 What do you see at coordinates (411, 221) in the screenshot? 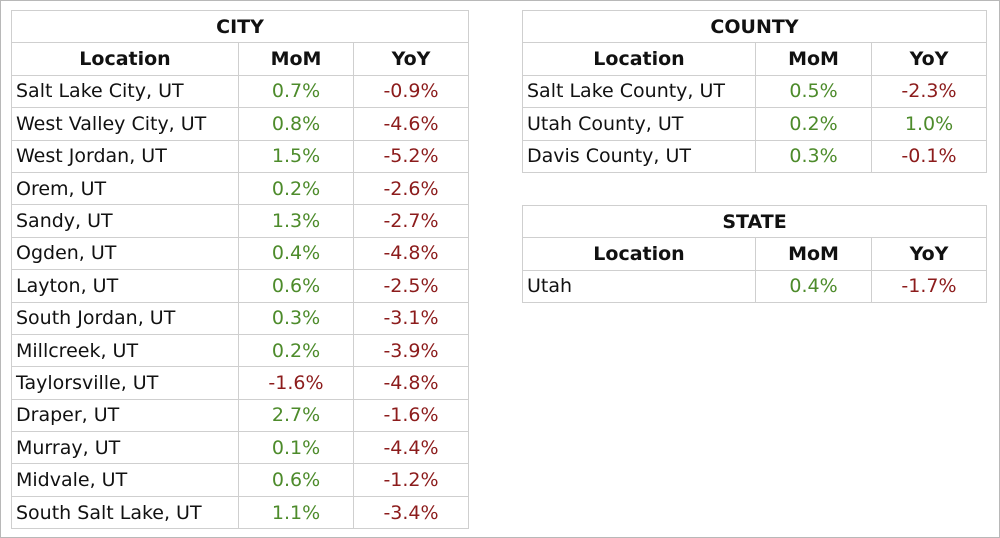
I see `yoy-cell: -2.7%` at bounding box center [411, 221].